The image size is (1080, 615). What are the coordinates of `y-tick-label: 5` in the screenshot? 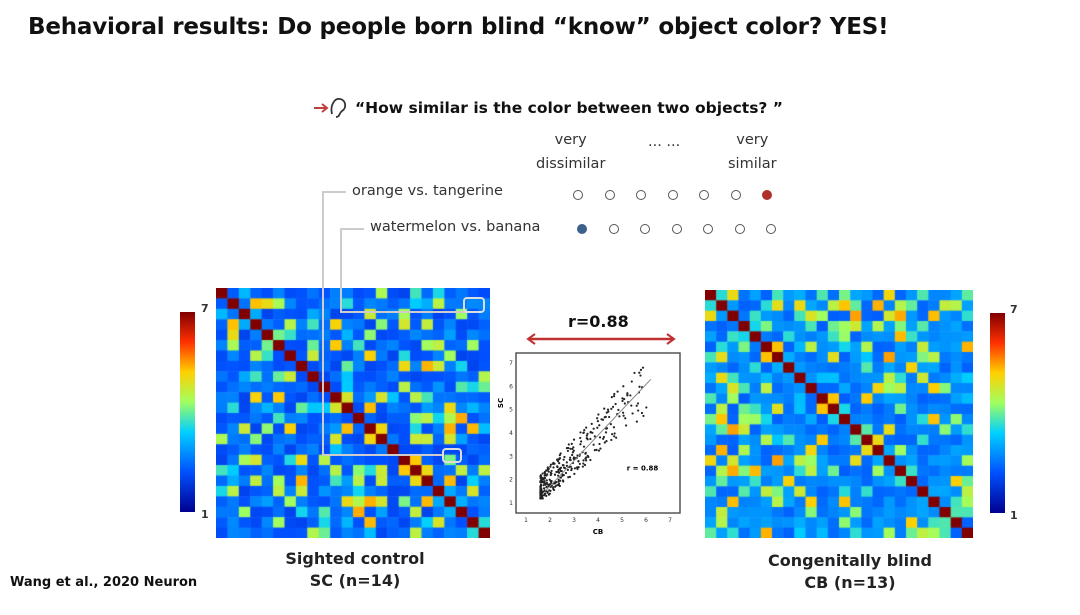 It's located at (511, 410).